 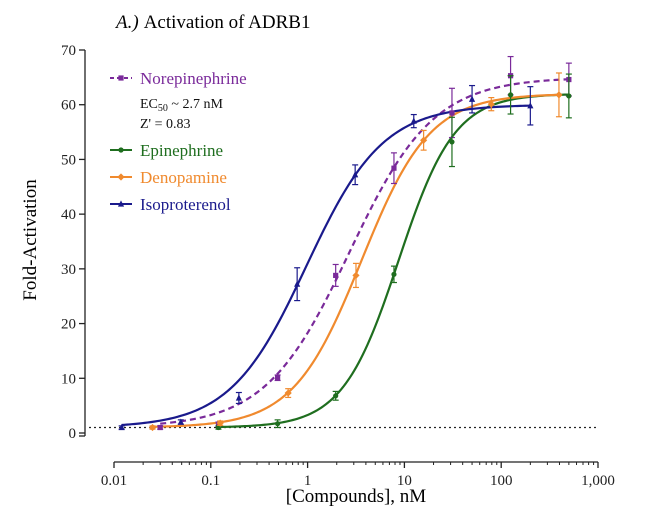 I want to click on title-text: Activation of ADRB1, so click(x=227, y=22).